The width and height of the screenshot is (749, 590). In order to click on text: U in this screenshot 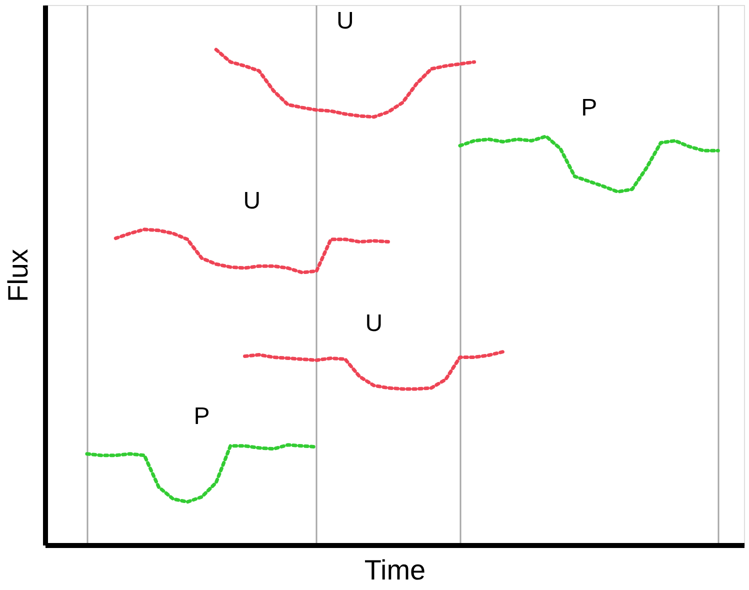, I will do `click(345, 21)`.